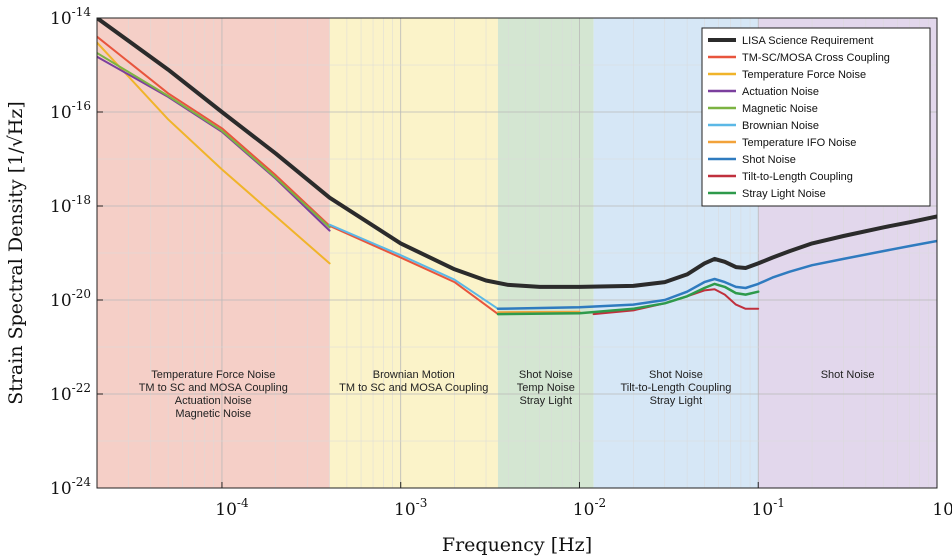 Image resolution: width=952 pixels, height=558 pixels. I want to click on y-tick-label-3: 10-18, so click(70, 205).